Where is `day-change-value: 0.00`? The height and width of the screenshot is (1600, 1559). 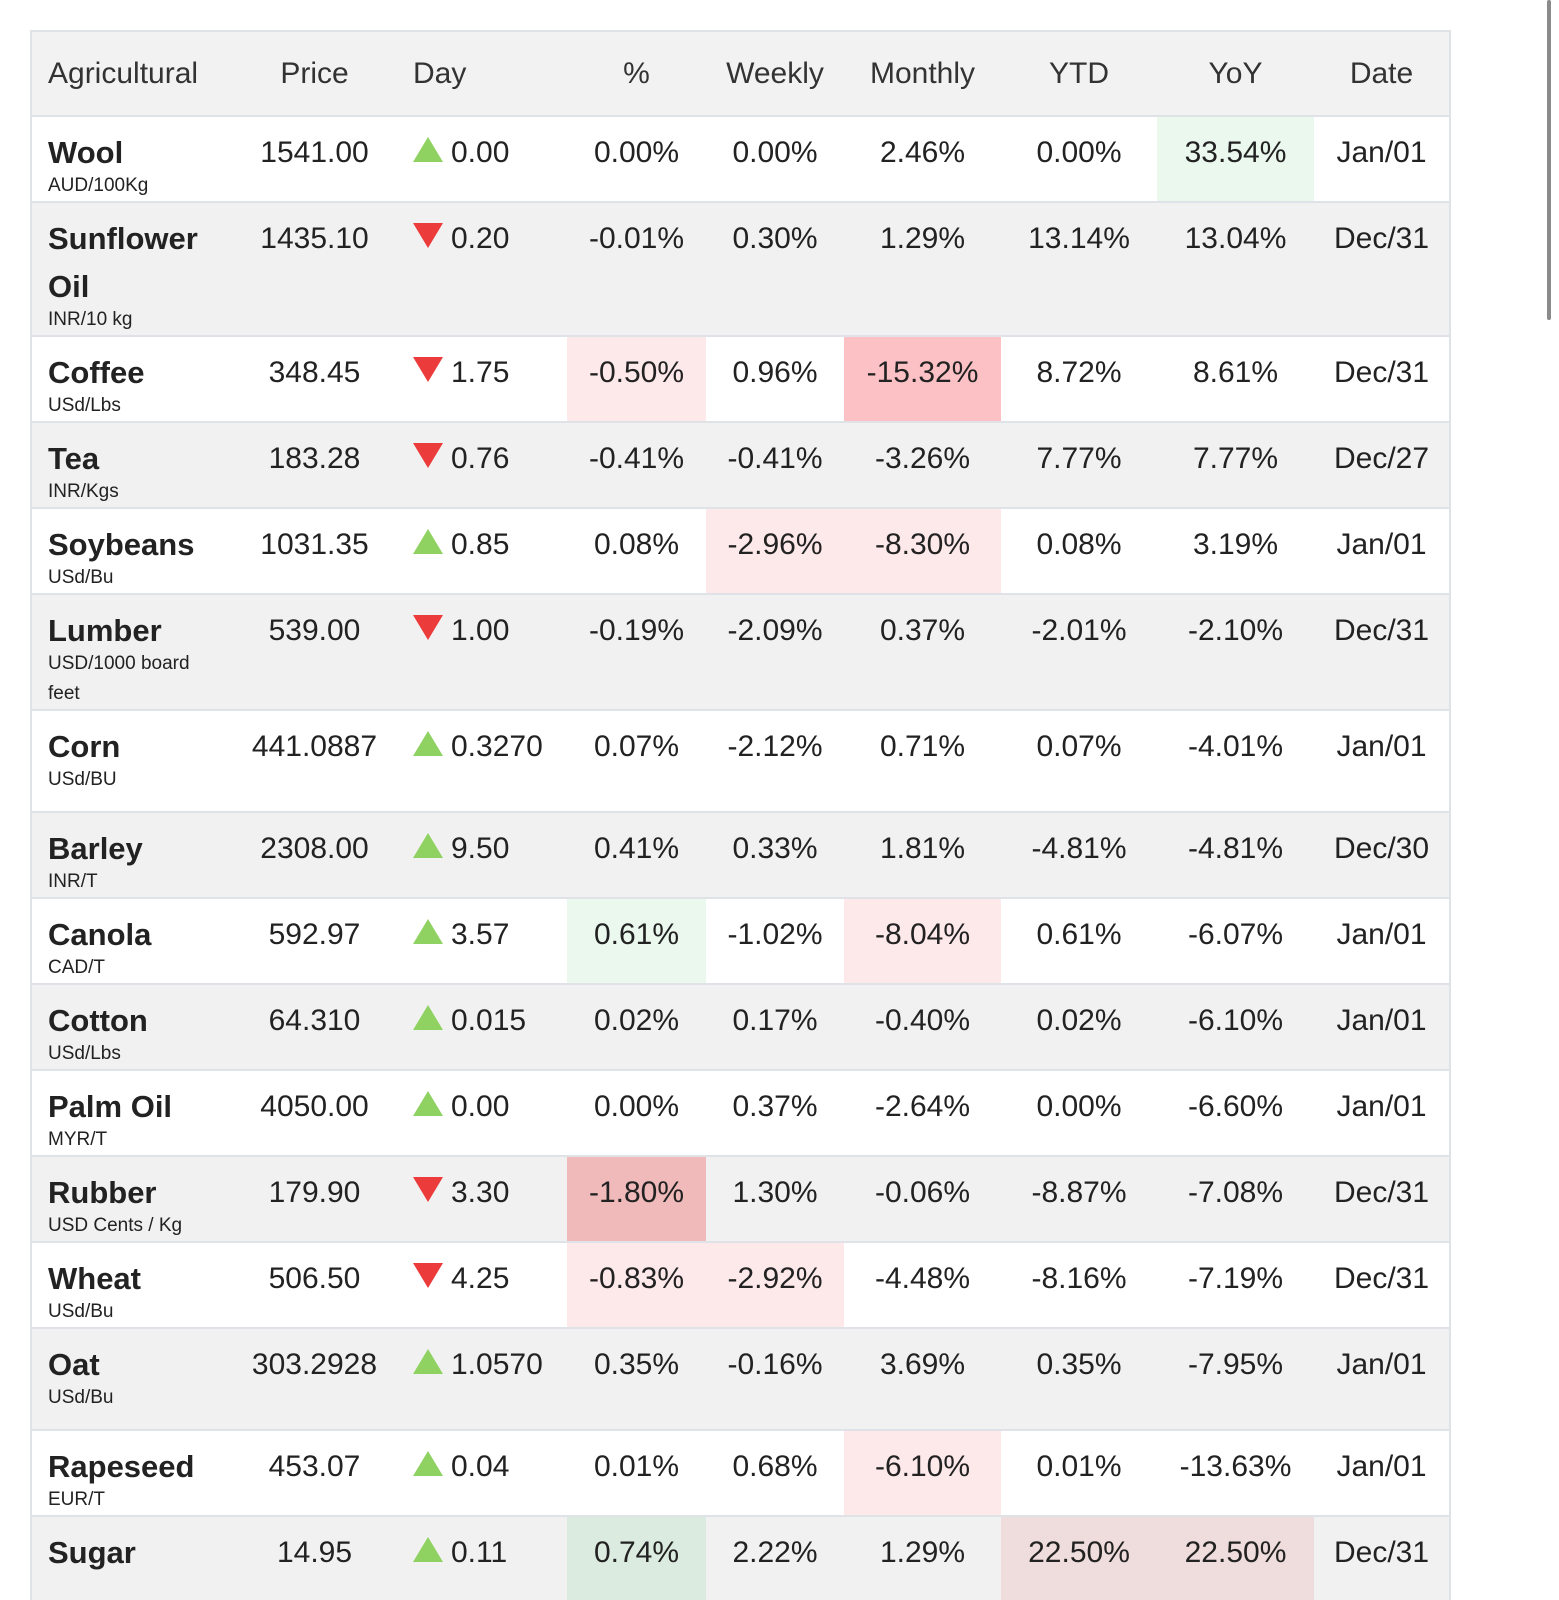 day-change-value: 0.00 is located at coordinates (480, 1106).